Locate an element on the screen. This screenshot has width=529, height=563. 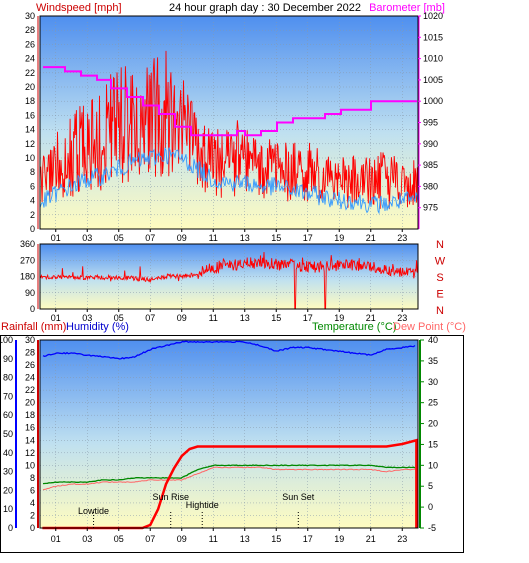
compass-label: W is located at coordinates (440, 262).